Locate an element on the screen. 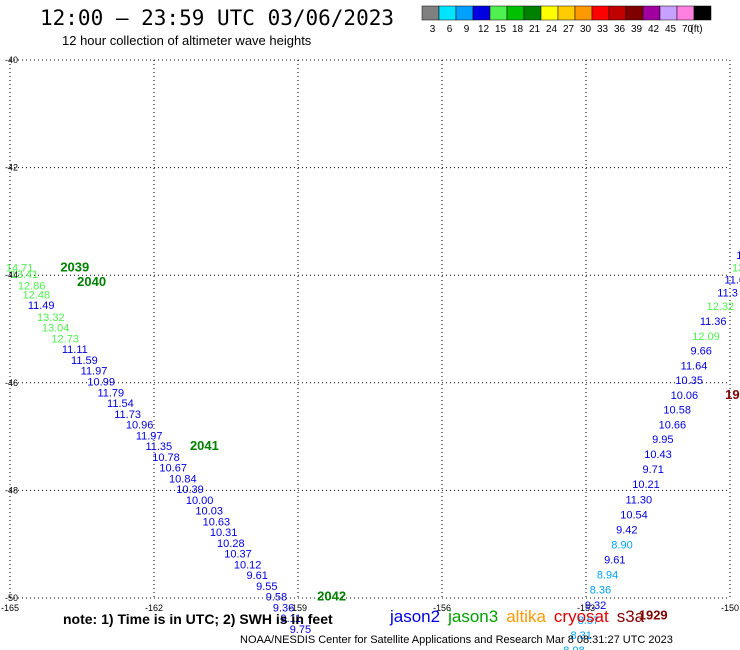 This screenshot has width=740, height=650. x-tick-label: -165 is located at coordinates (10, 608).